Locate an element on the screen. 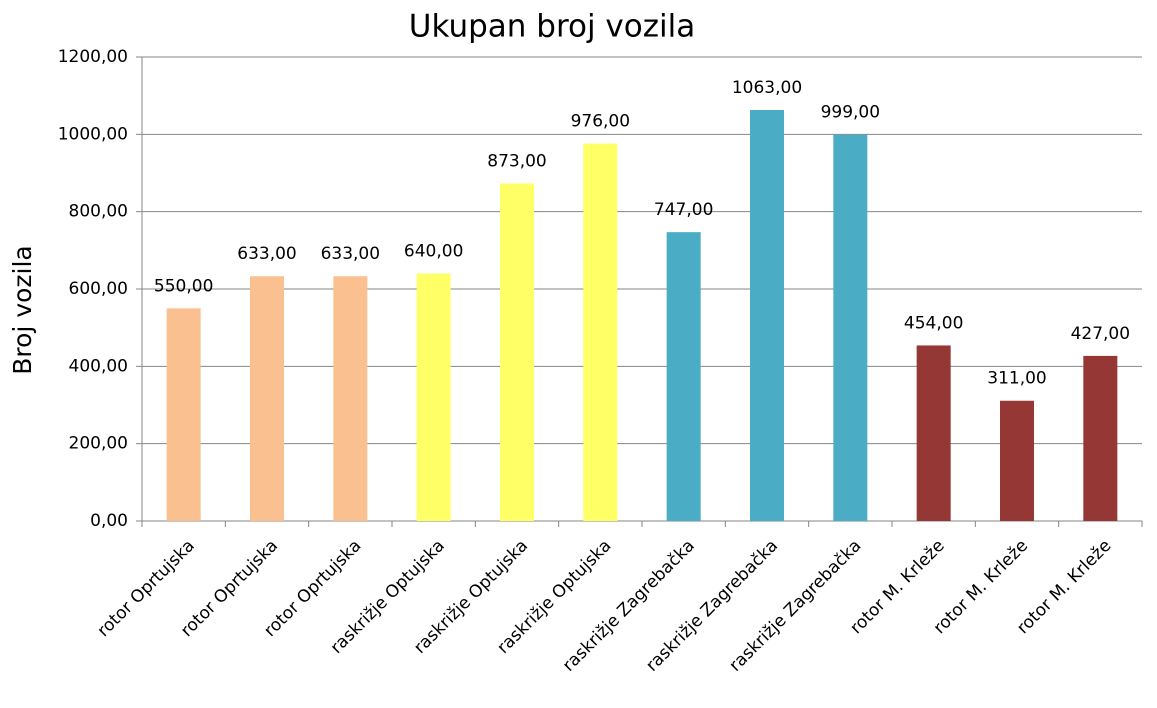 This screenshot has width=1157, height=708. y-tick-label: 1000,00 is located at coordinates (93, 134).